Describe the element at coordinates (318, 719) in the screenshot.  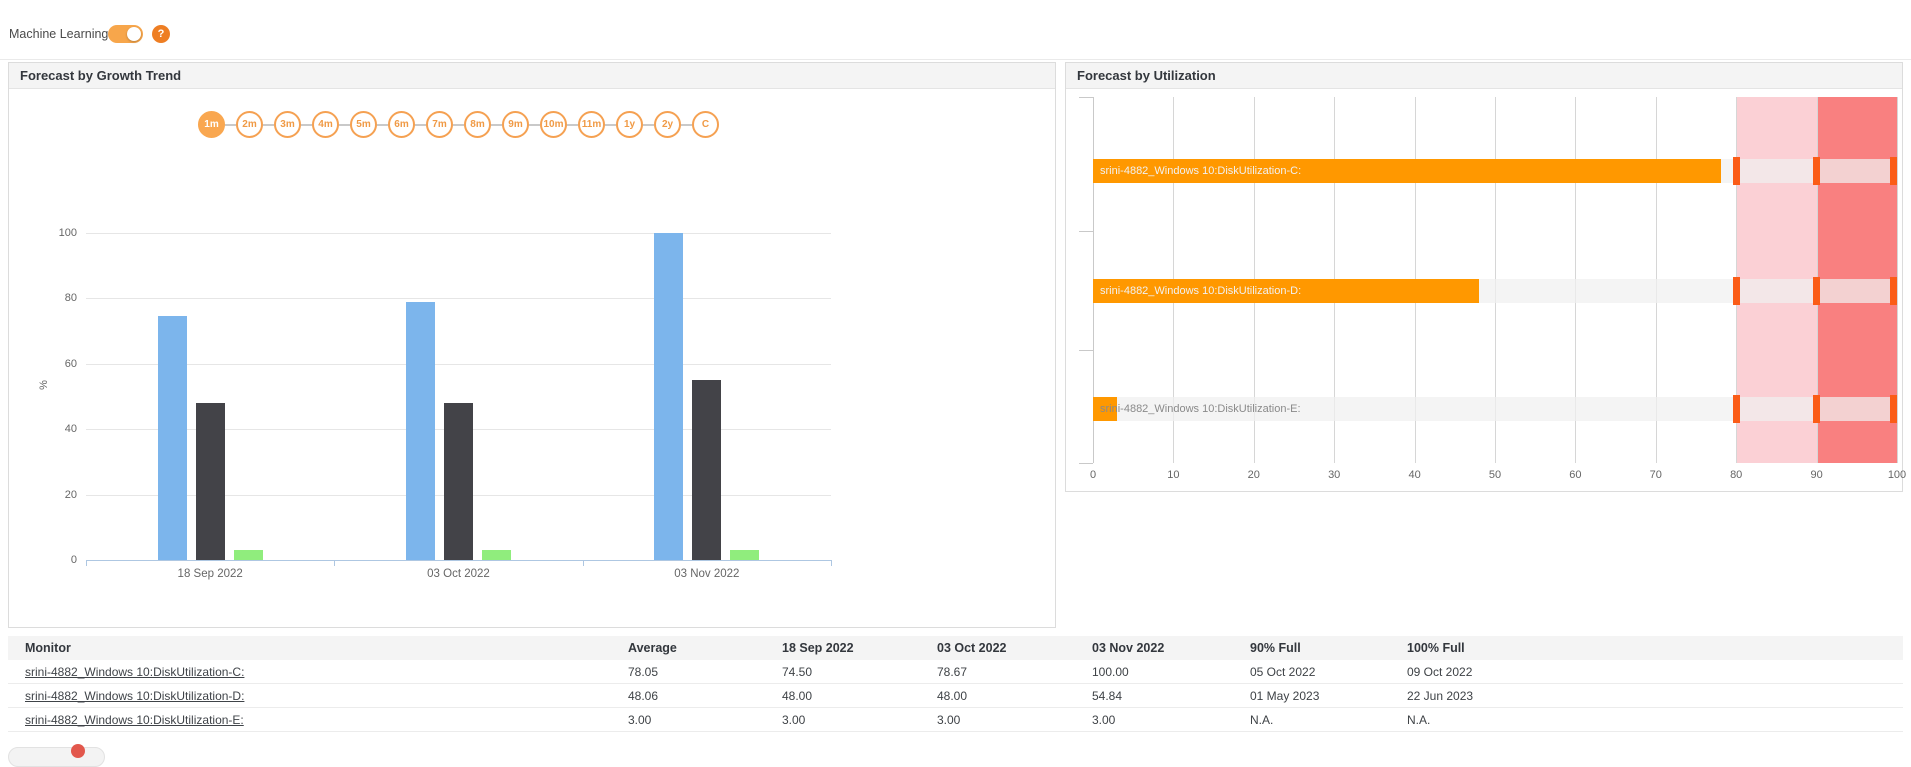
I see `monitor-cell: srini-4882_Windows 10:DiskUtilization-E:` at that location.